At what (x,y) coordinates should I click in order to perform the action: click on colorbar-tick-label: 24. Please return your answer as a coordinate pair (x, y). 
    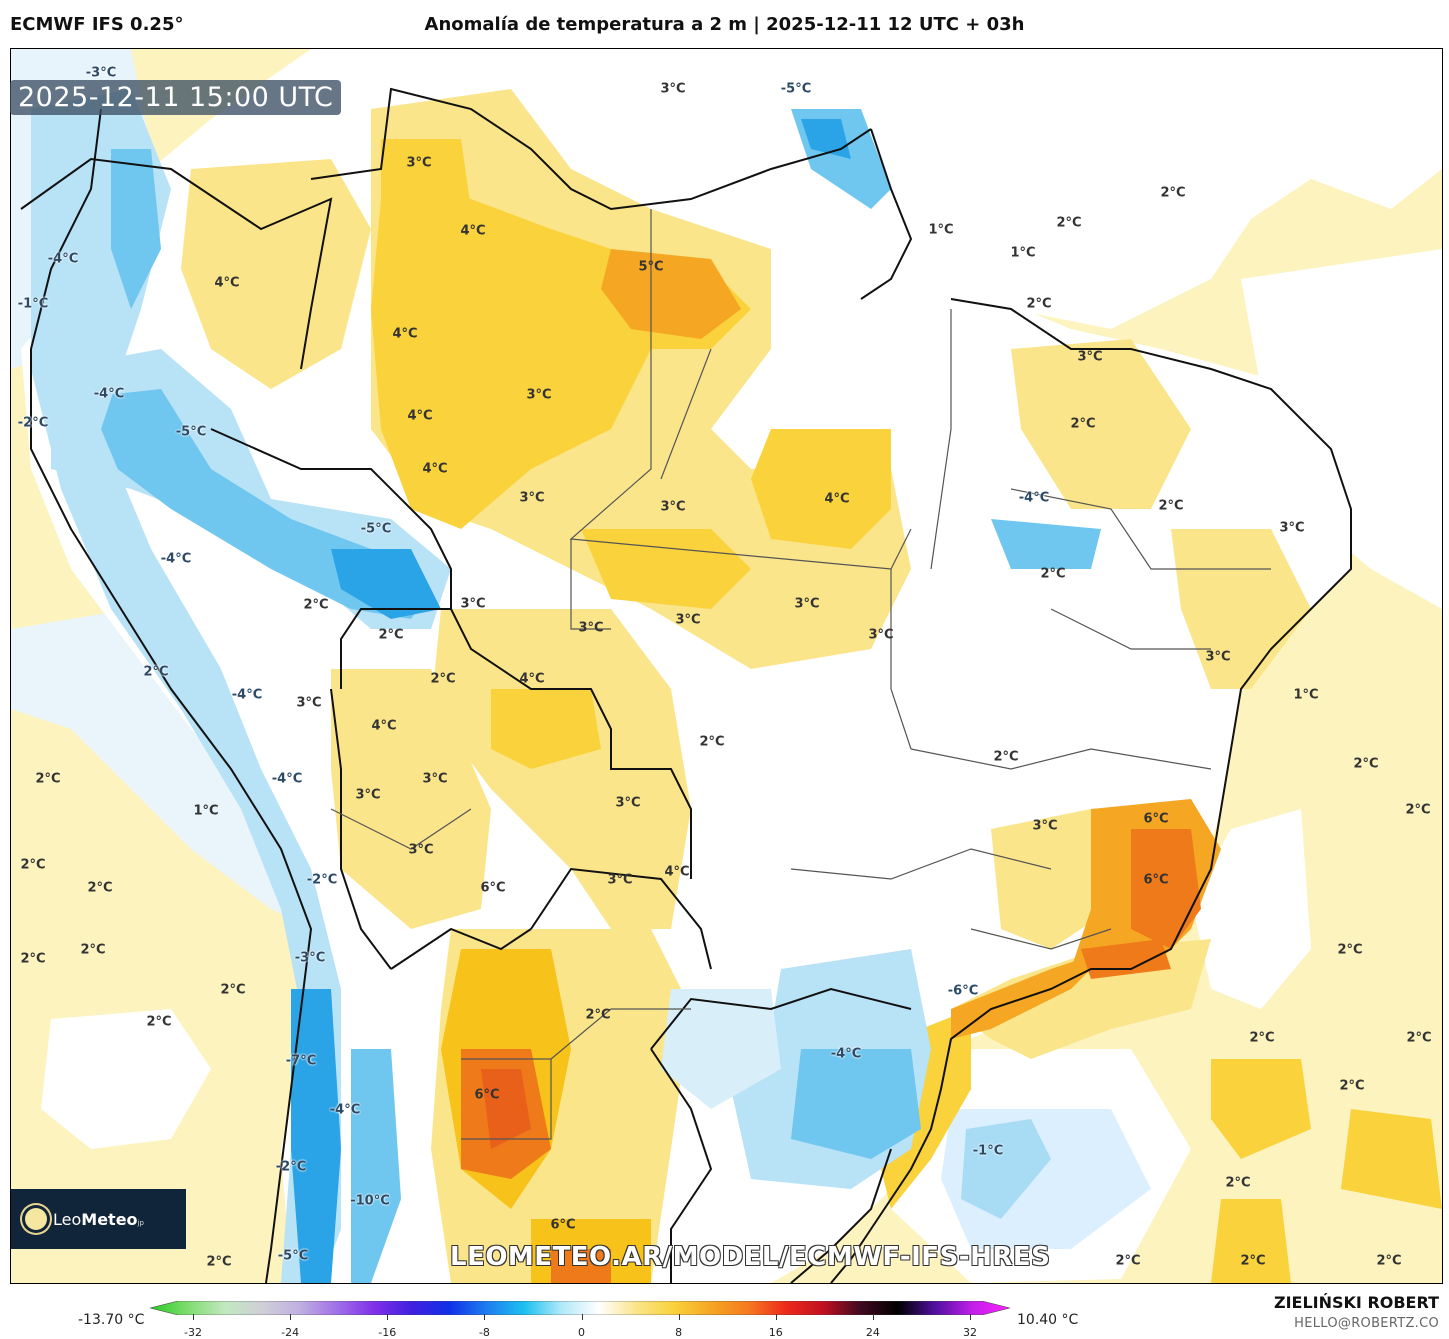
    Looking at the image, I should click on (872, 1332).